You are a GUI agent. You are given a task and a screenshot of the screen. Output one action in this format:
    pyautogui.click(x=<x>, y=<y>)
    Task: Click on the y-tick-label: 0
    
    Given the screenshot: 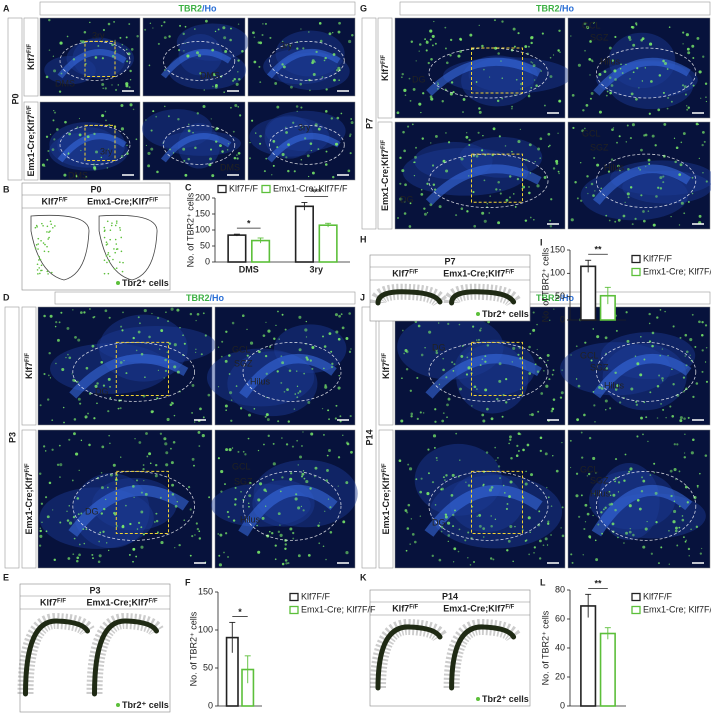 What is the action you would take?
    pyautogui.click(x=207, y=261)
    